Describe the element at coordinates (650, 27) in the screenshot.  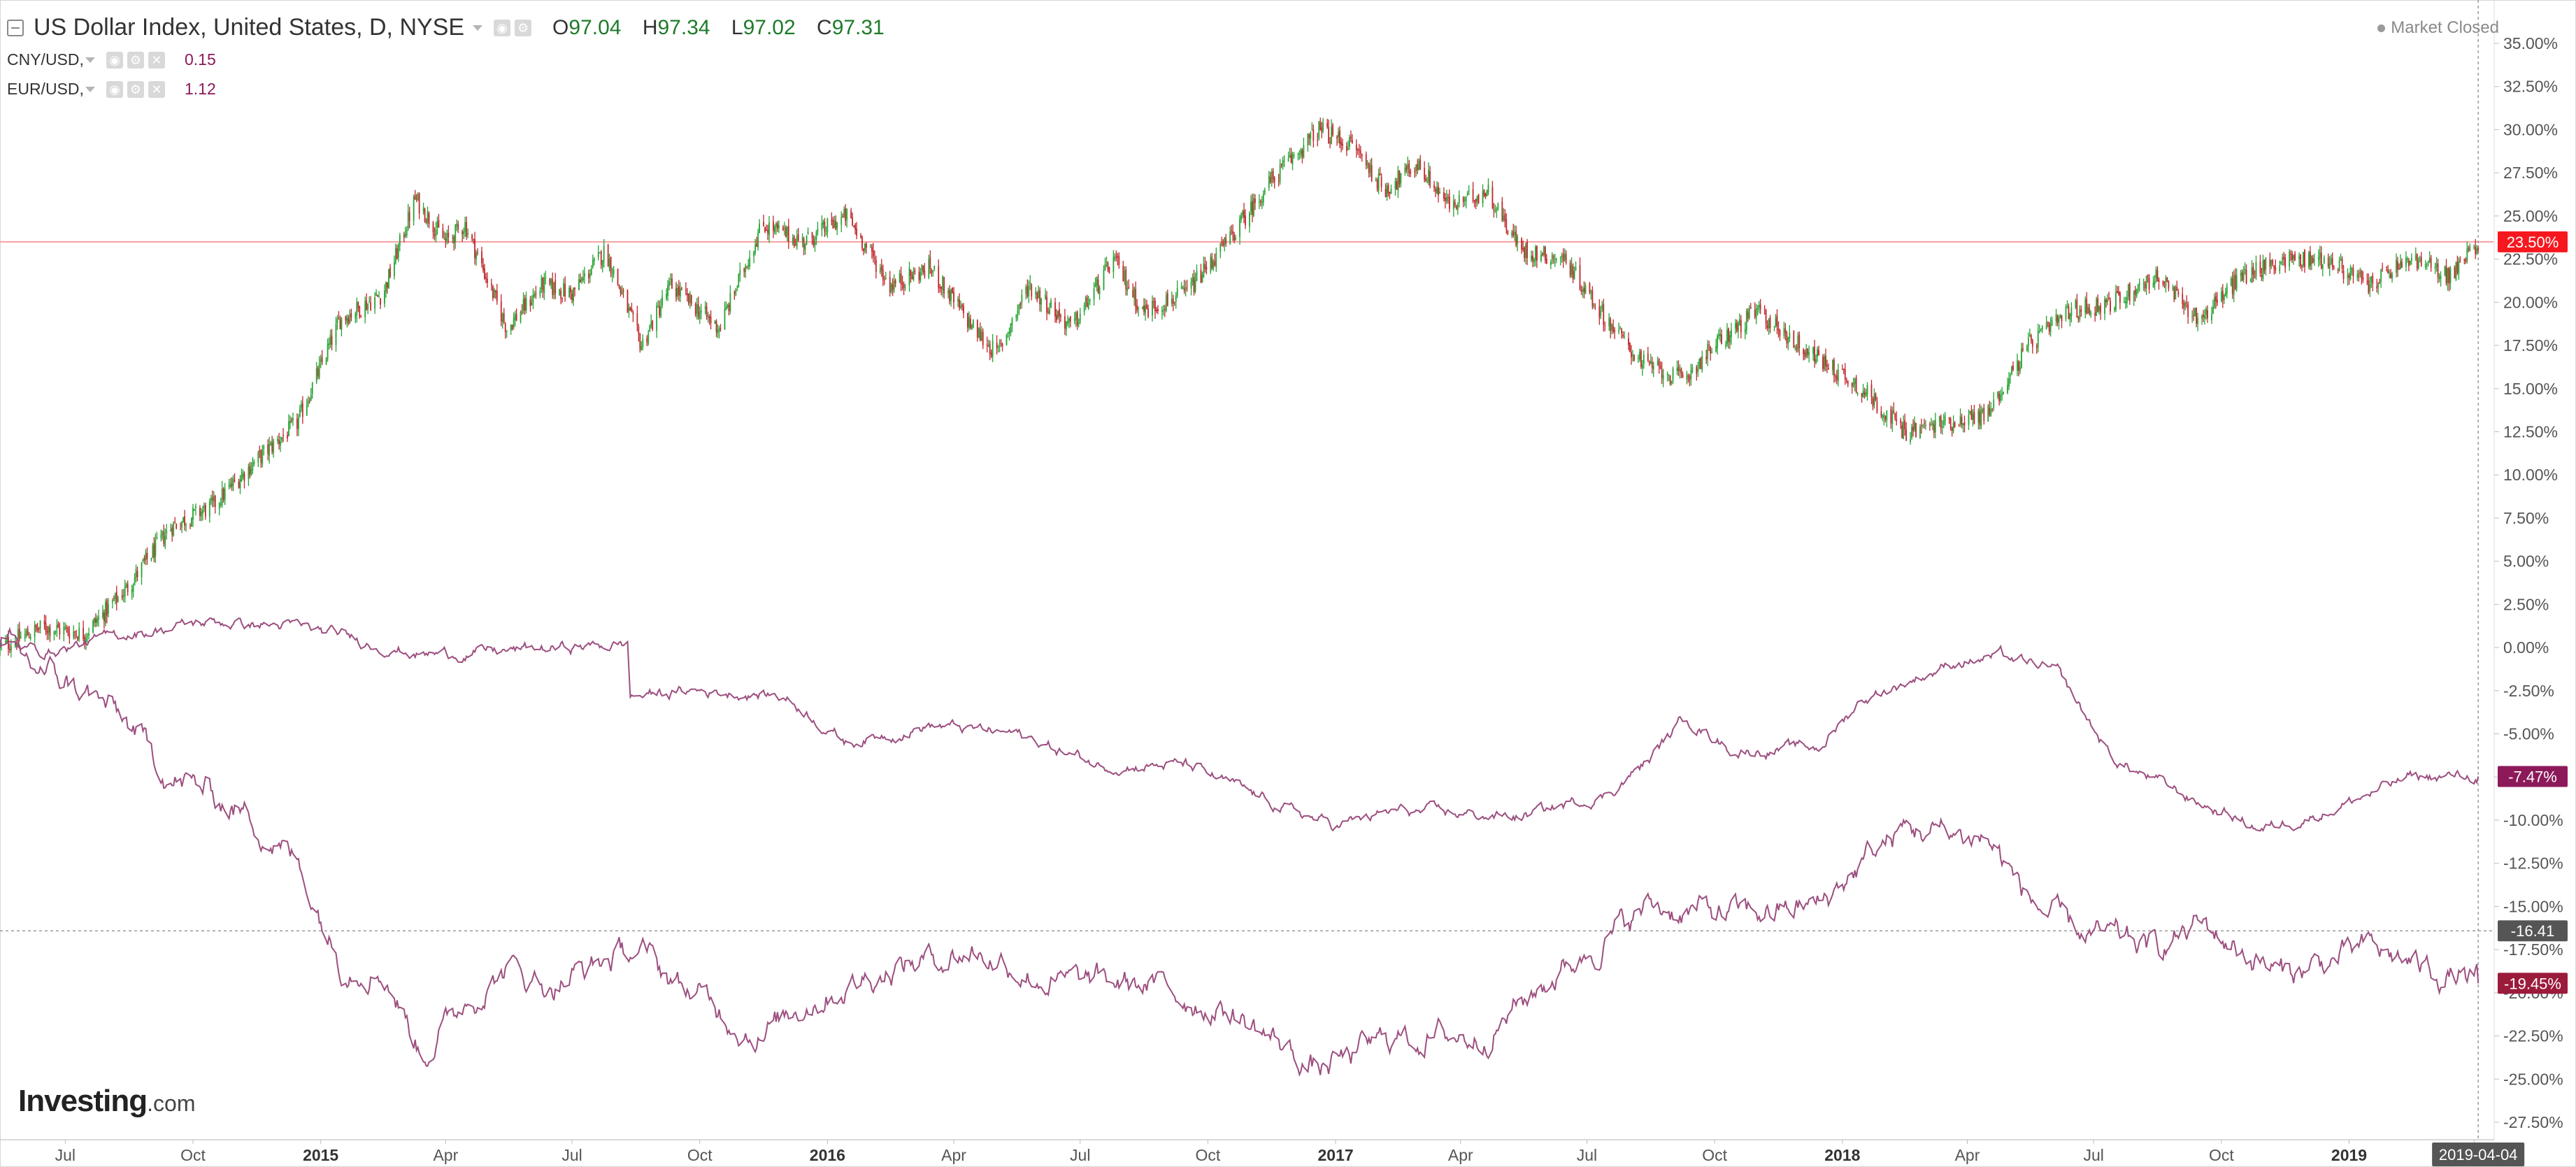
I see `ohlc-high-key: H` at that location.